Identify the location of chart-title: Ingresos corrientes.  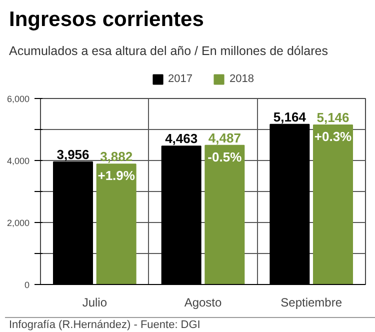
(106, 20).